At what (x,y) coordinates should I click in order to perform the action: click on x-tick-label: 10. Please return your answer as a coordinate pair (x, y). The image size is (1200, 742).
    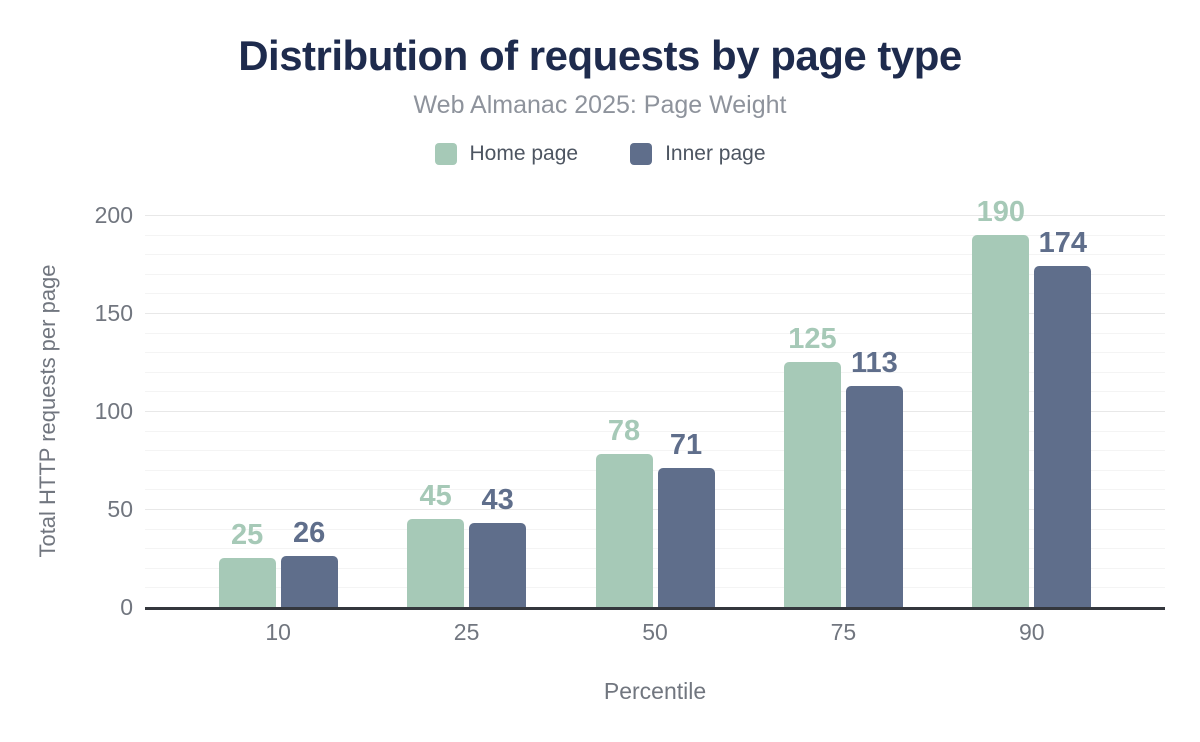
    Looking at the image, I should click on (278, 632).